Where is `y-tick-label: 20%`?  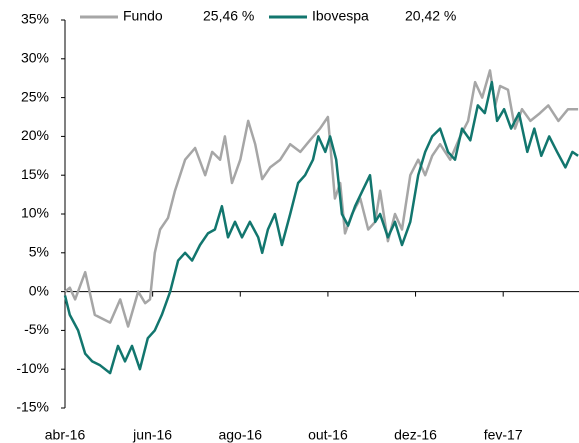 y-tick-label: 20% is located at coordinates (35, 135).